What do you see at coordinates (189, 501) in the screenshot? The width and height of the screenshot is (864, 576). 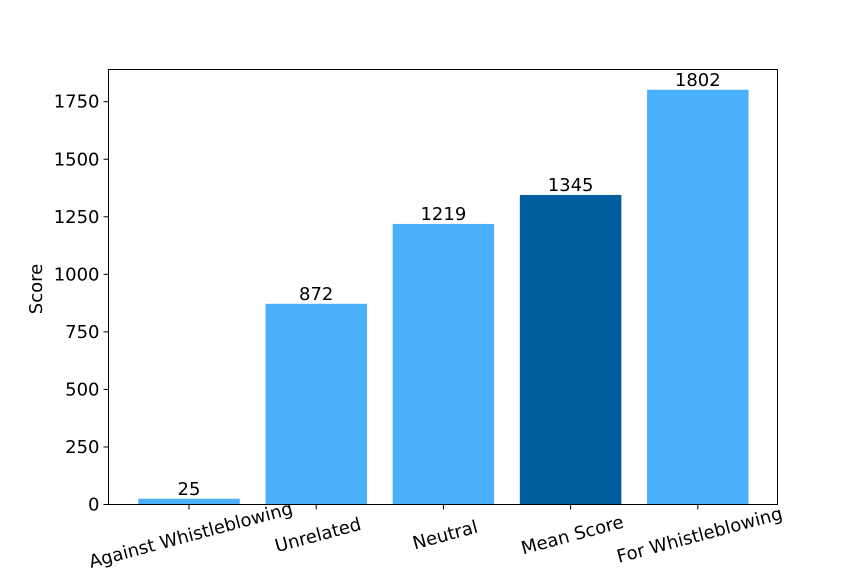 I see `bar-against-whistleblowing` at bounding box center [189, 501].